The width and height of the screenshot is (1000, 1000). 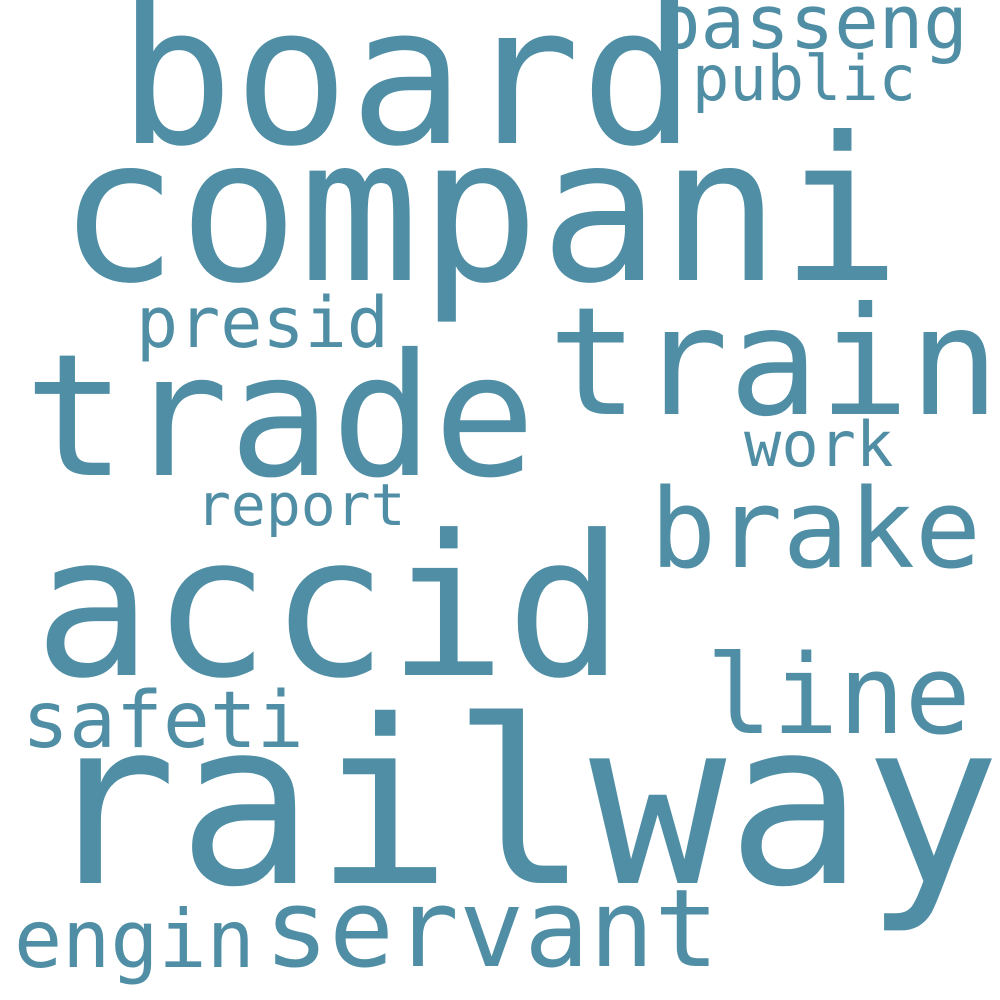 What do you see at coordinates (774, 363) in the screenshot?
I see `word-train: train` at bounding box center [774, 363].